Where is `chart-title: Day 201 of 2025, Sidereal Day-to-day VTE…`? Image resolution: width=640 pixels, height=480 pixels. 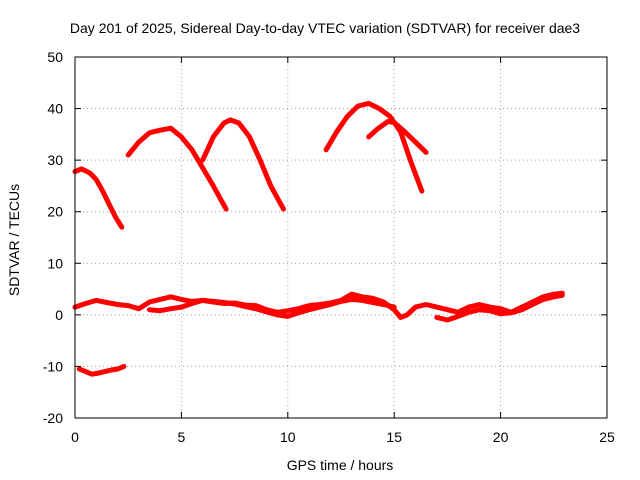 chart-title: Day 201 of 2025, Sidereal Day-to-day VTE… is located at coordinates (325, 28).